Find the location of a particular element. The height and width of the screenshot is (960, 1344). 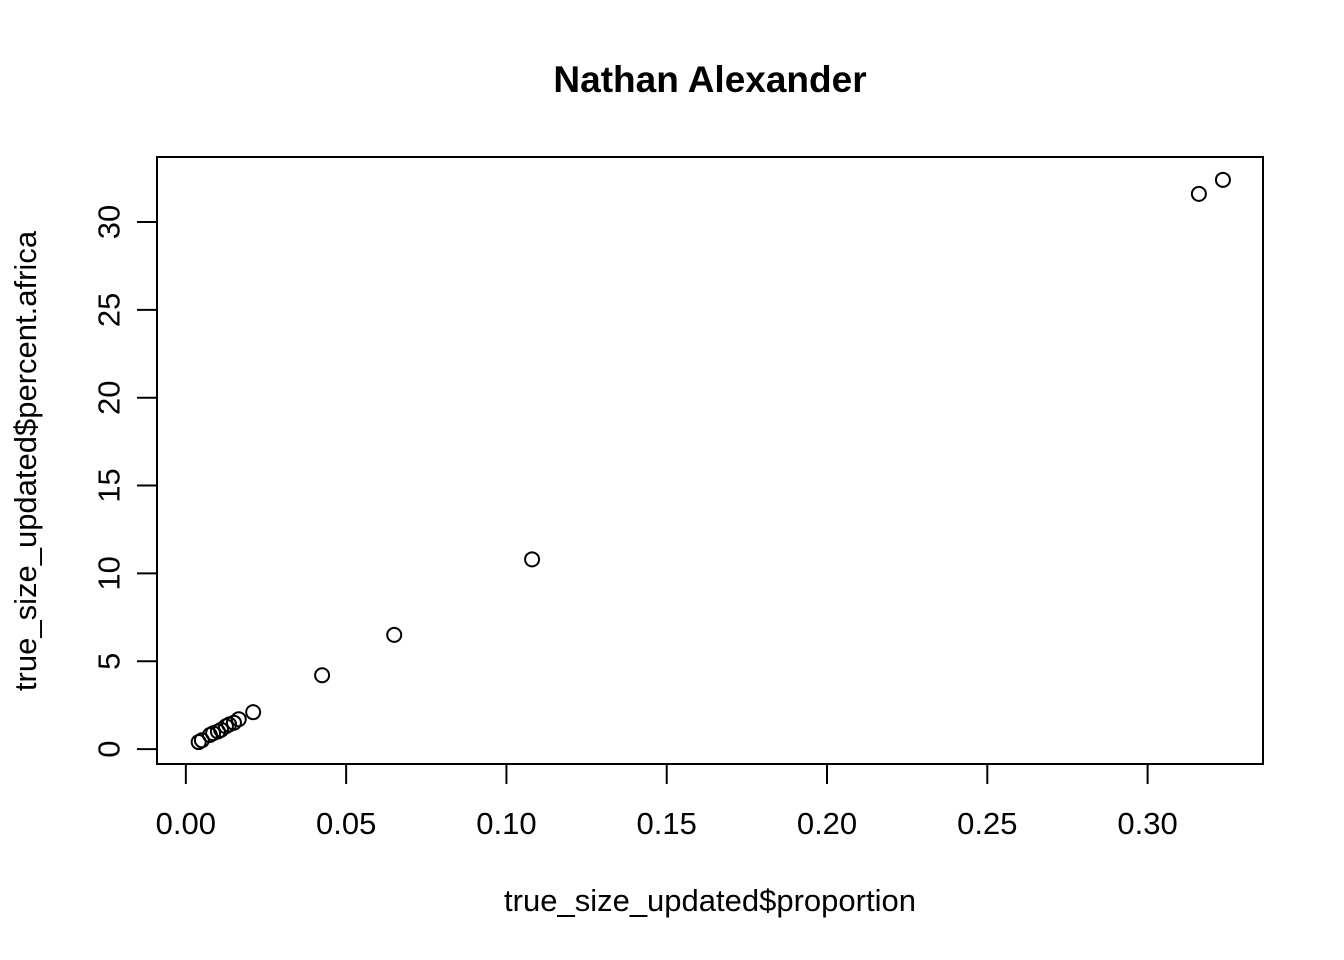

y-tick-label: 20 is located at coordinates (109, 397).